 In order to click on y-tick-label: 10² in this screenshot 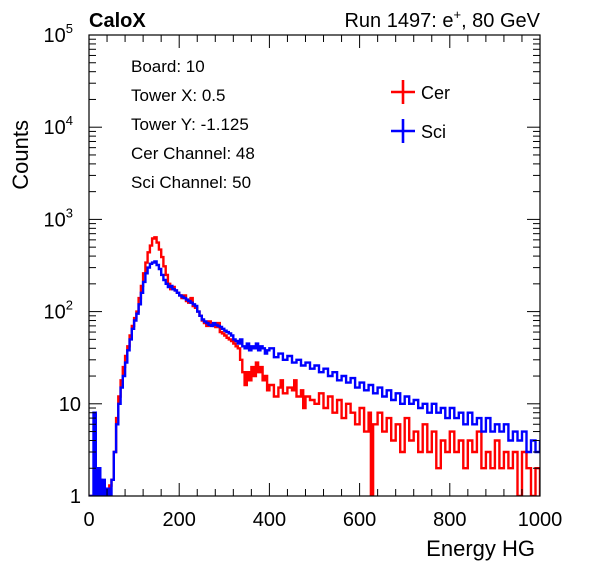, I will do `click(58, 311)`.